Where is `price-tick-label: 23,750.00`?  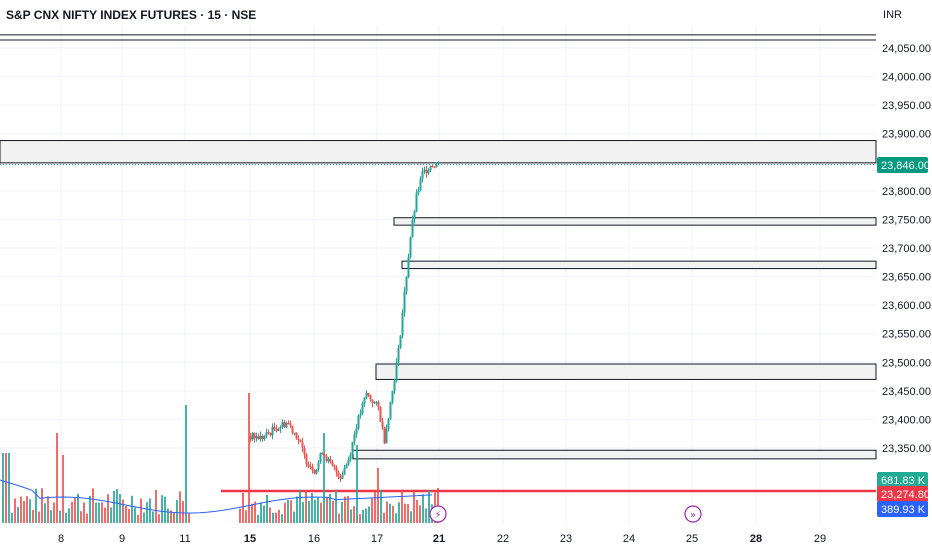
price-tick-label: 23,750.00 is located at coordinates (906, 220).